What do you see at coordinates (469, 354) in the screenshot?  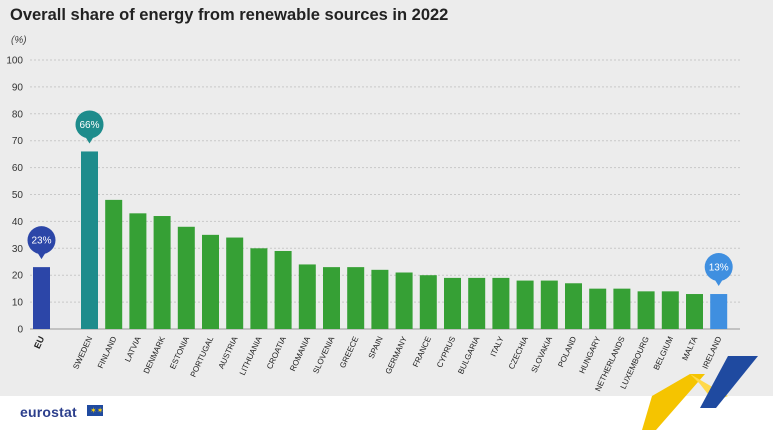 I see `x-tick-label: BULGARIA` at bounding box center [469, 354].